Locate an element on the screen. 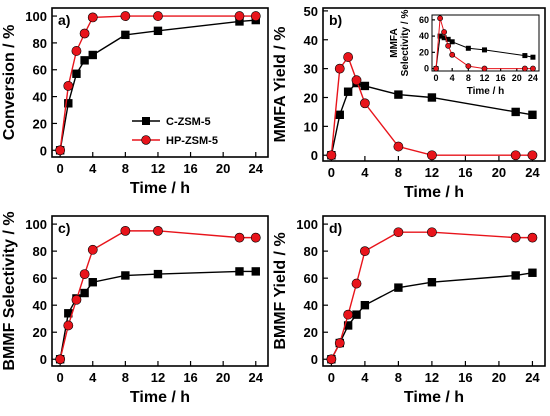 Image resolution: width=550 pixels, height=416 pixels. legend-marker-c-zsm5 is located at coordinates (146, 121).